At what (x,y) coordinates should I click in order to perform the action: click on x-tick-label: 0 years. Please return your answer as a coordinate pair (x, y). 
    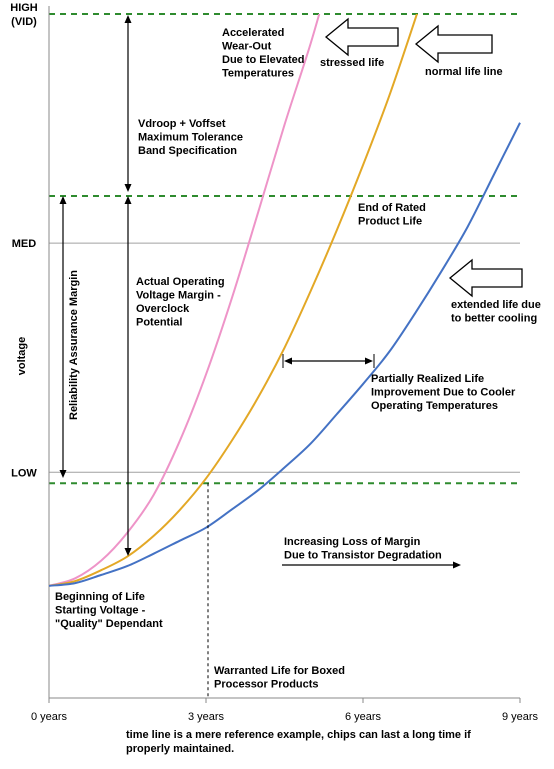
    Looking at the image, I should click on (49, 717).